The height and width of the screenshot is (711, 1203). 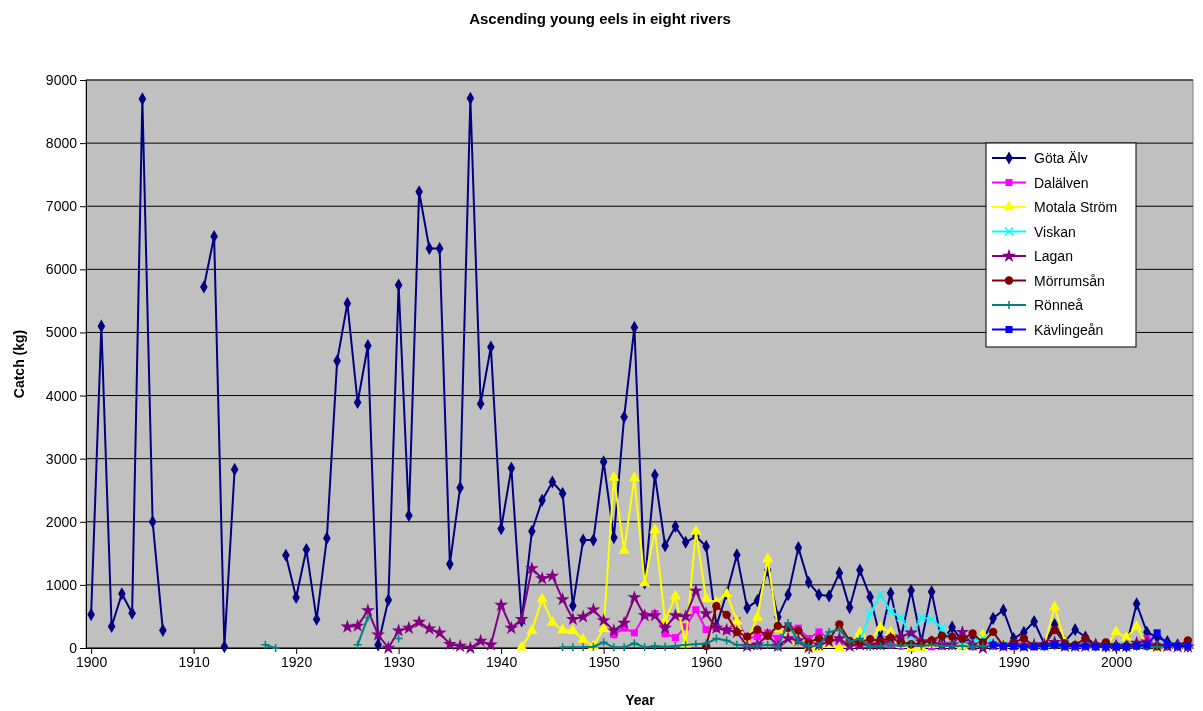 I want to click on x-tick-label: 1970, so click(x=809, y=661).